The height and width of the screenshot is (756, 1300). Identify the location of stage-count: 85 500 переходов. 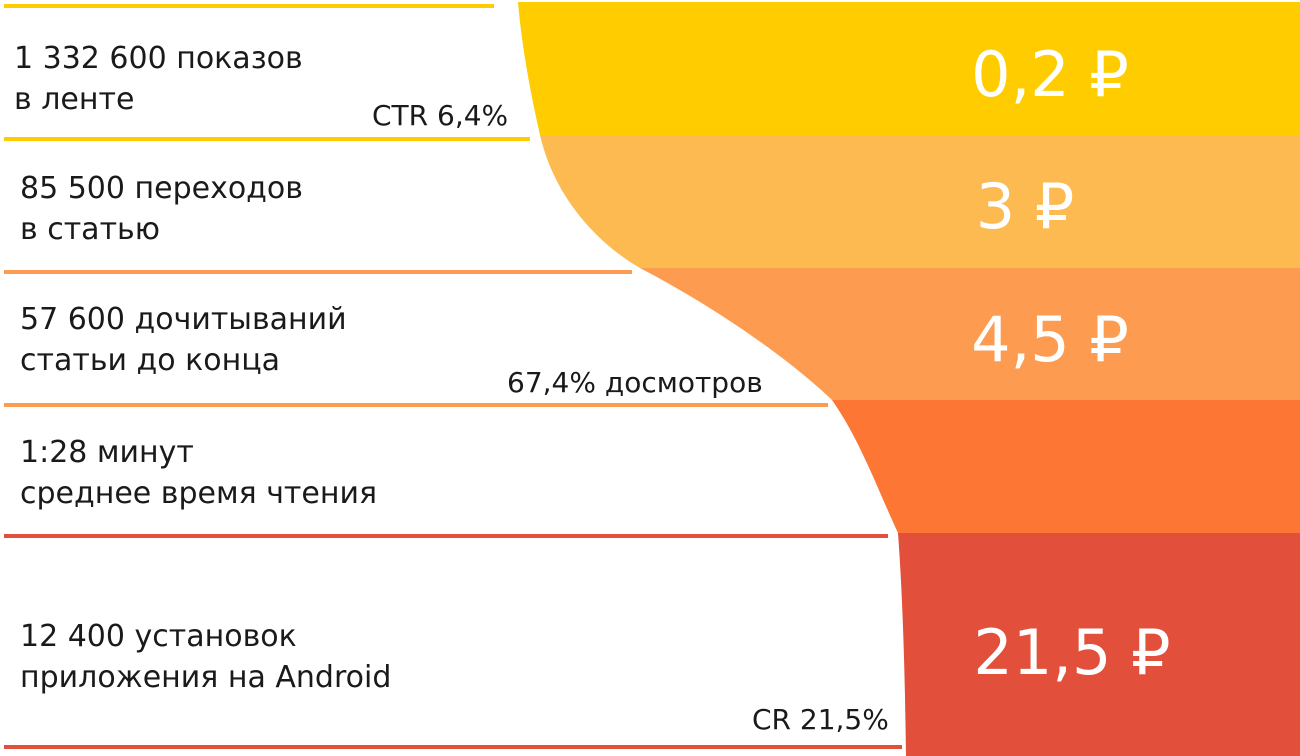
(161, 188).